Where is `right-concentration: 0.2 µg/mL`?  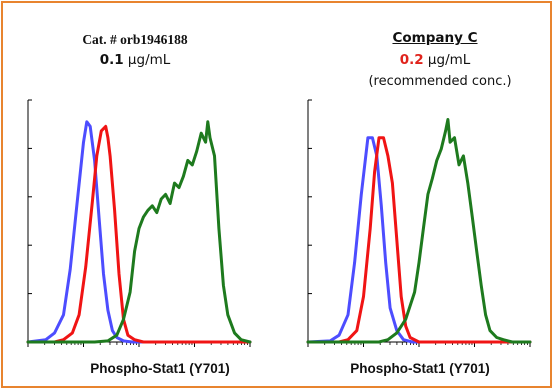 right-concentration: 0.2 µg/mL is located at coordinates (435, 60).